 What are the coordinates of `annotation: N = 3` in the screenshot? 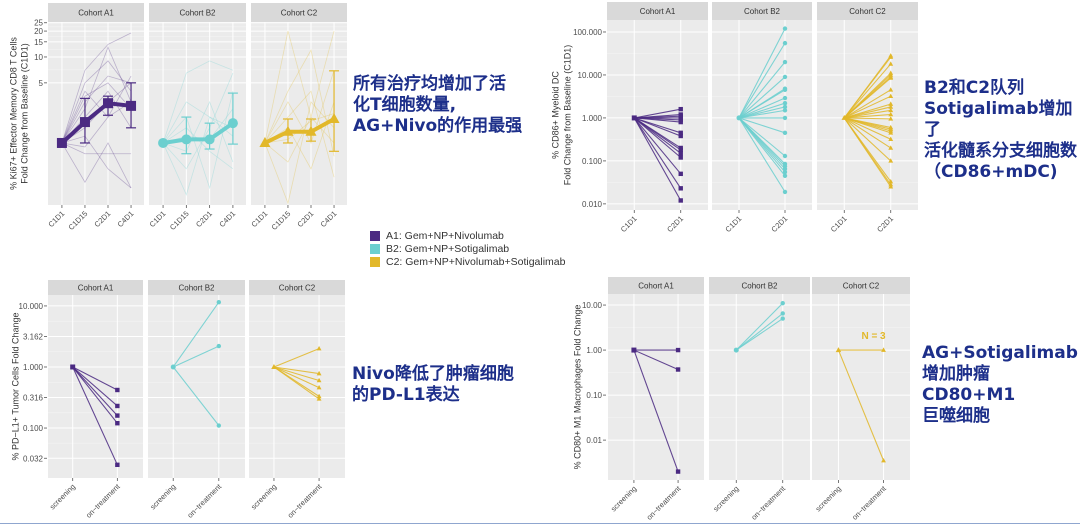 It's located at (873, 336).